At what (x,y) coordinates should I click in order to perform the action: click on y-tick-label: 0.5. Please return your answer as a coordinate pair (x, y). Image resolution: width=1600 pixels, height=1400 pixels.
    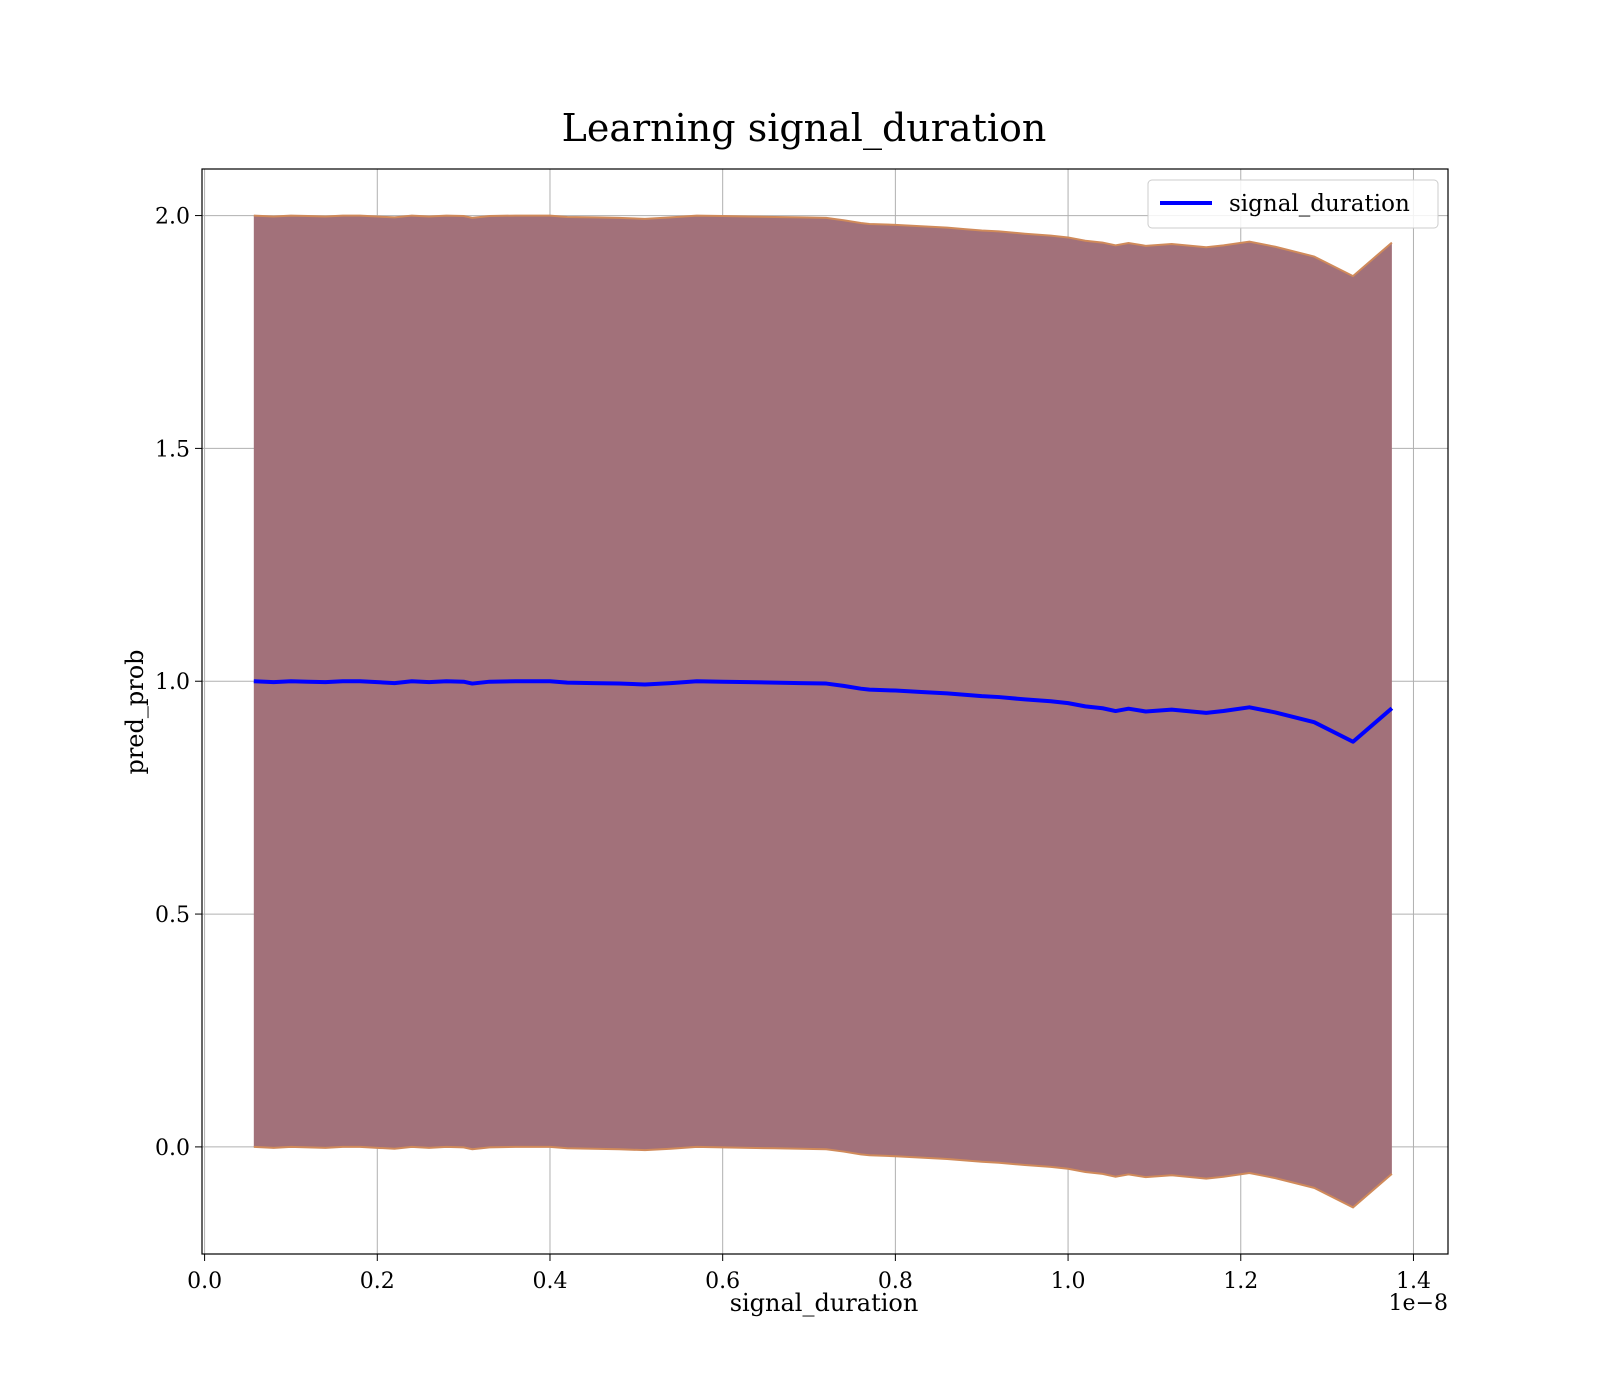
    Looking at the image, I should click on (172, 915).